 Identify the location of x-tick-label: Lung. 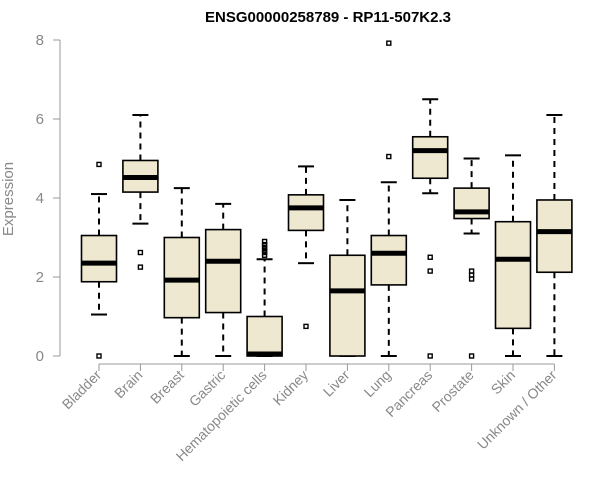
(377, 383).